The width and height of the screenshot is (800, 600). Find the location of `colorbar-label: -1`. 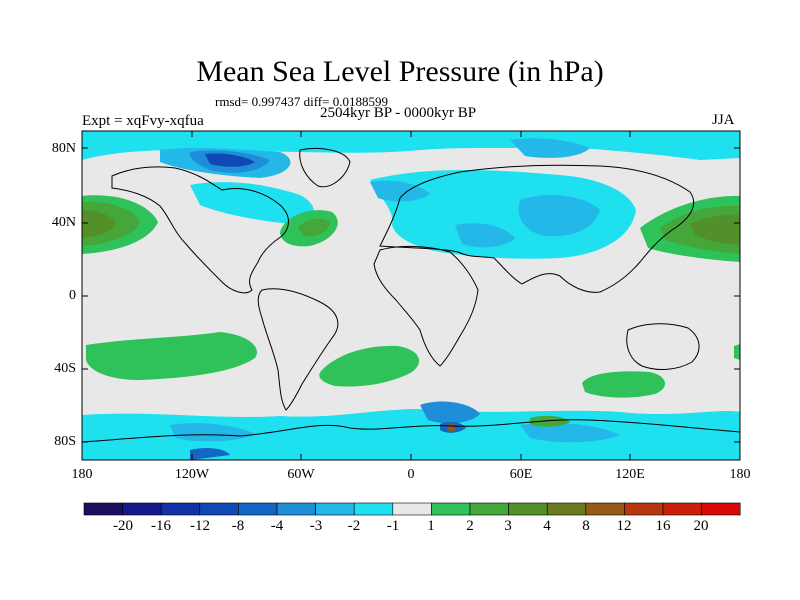

colorbar-label: -1 is located at coordinates (393, 526).